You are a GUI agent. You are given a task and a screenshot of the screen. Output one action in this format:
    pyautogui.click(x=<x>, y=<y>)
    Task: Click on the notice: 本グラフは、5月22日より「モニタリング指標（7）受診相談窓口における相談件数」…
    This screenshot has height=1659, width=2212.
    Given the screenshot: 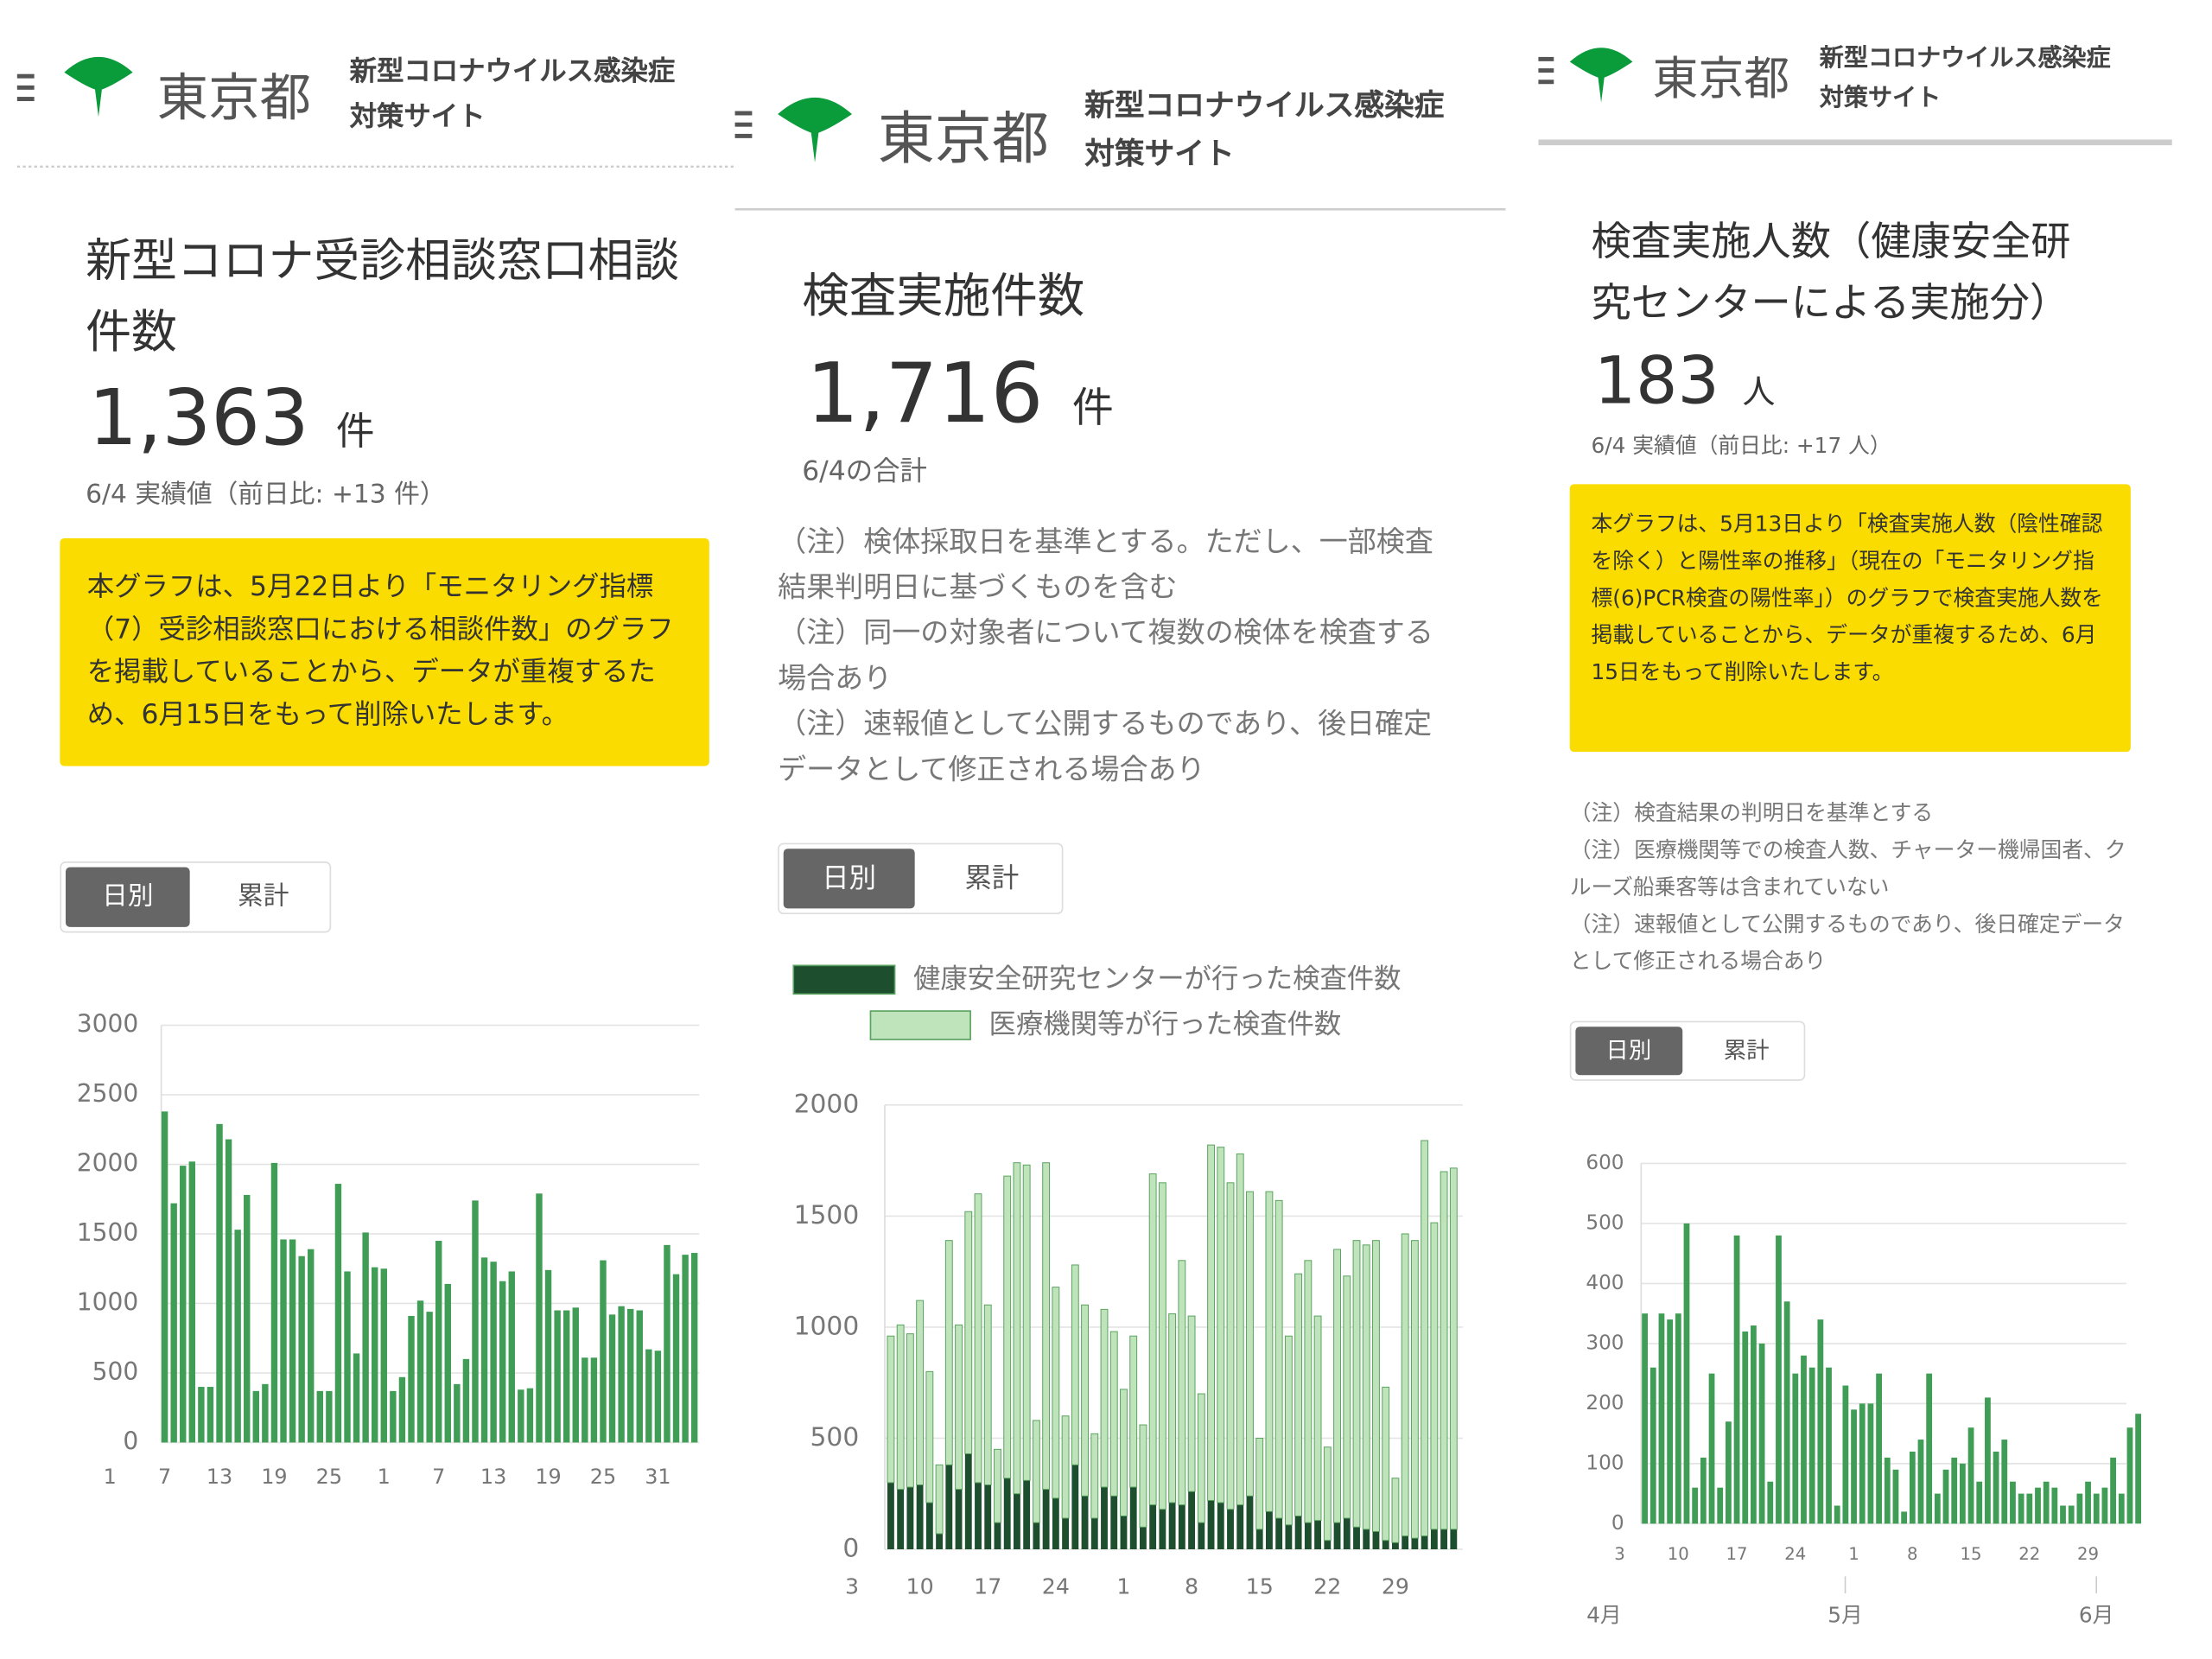 What is the action you would take?
    pyautogui.click(x=384, y=651)
    